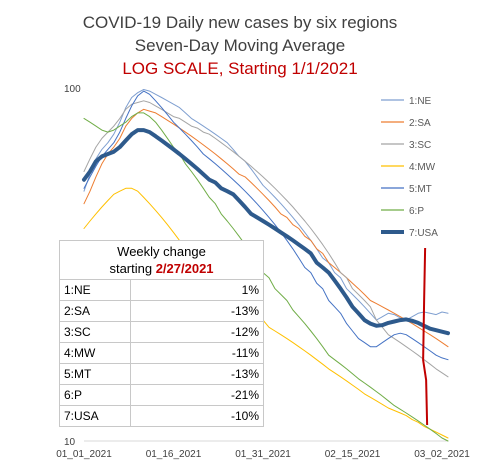  What do you see at coordinates (95, 374) in the screenshot?
I see `region-name: 5:MT` at bounding box center [95, 374].